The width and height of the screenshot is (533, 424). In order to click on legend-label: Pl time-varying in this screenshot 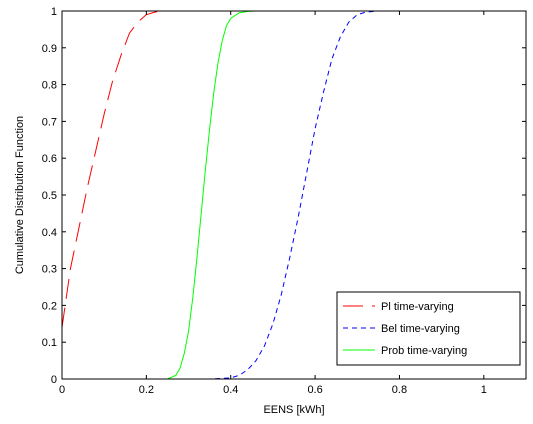, I will do `click(417, 307)`.